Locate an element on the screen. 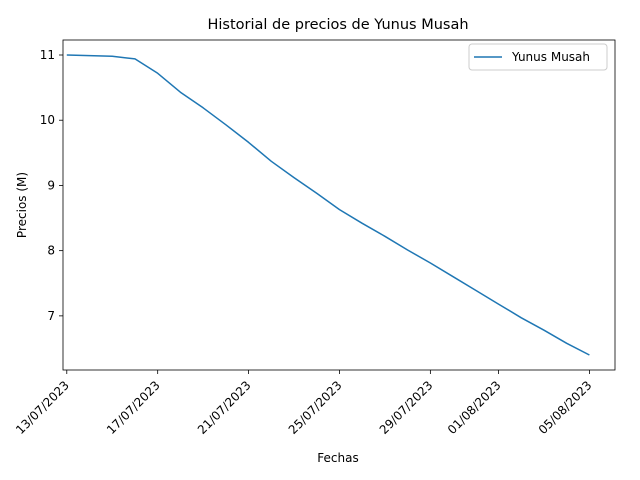  y-axis-label: Precios (M) is located at coordinates (22, 205).